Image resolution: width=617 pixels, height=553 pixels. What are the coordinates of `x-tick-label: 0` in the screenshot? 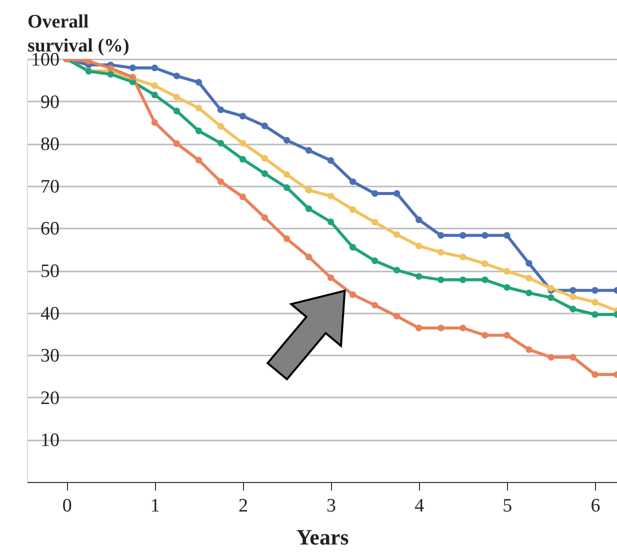 It's located at (67, 506).